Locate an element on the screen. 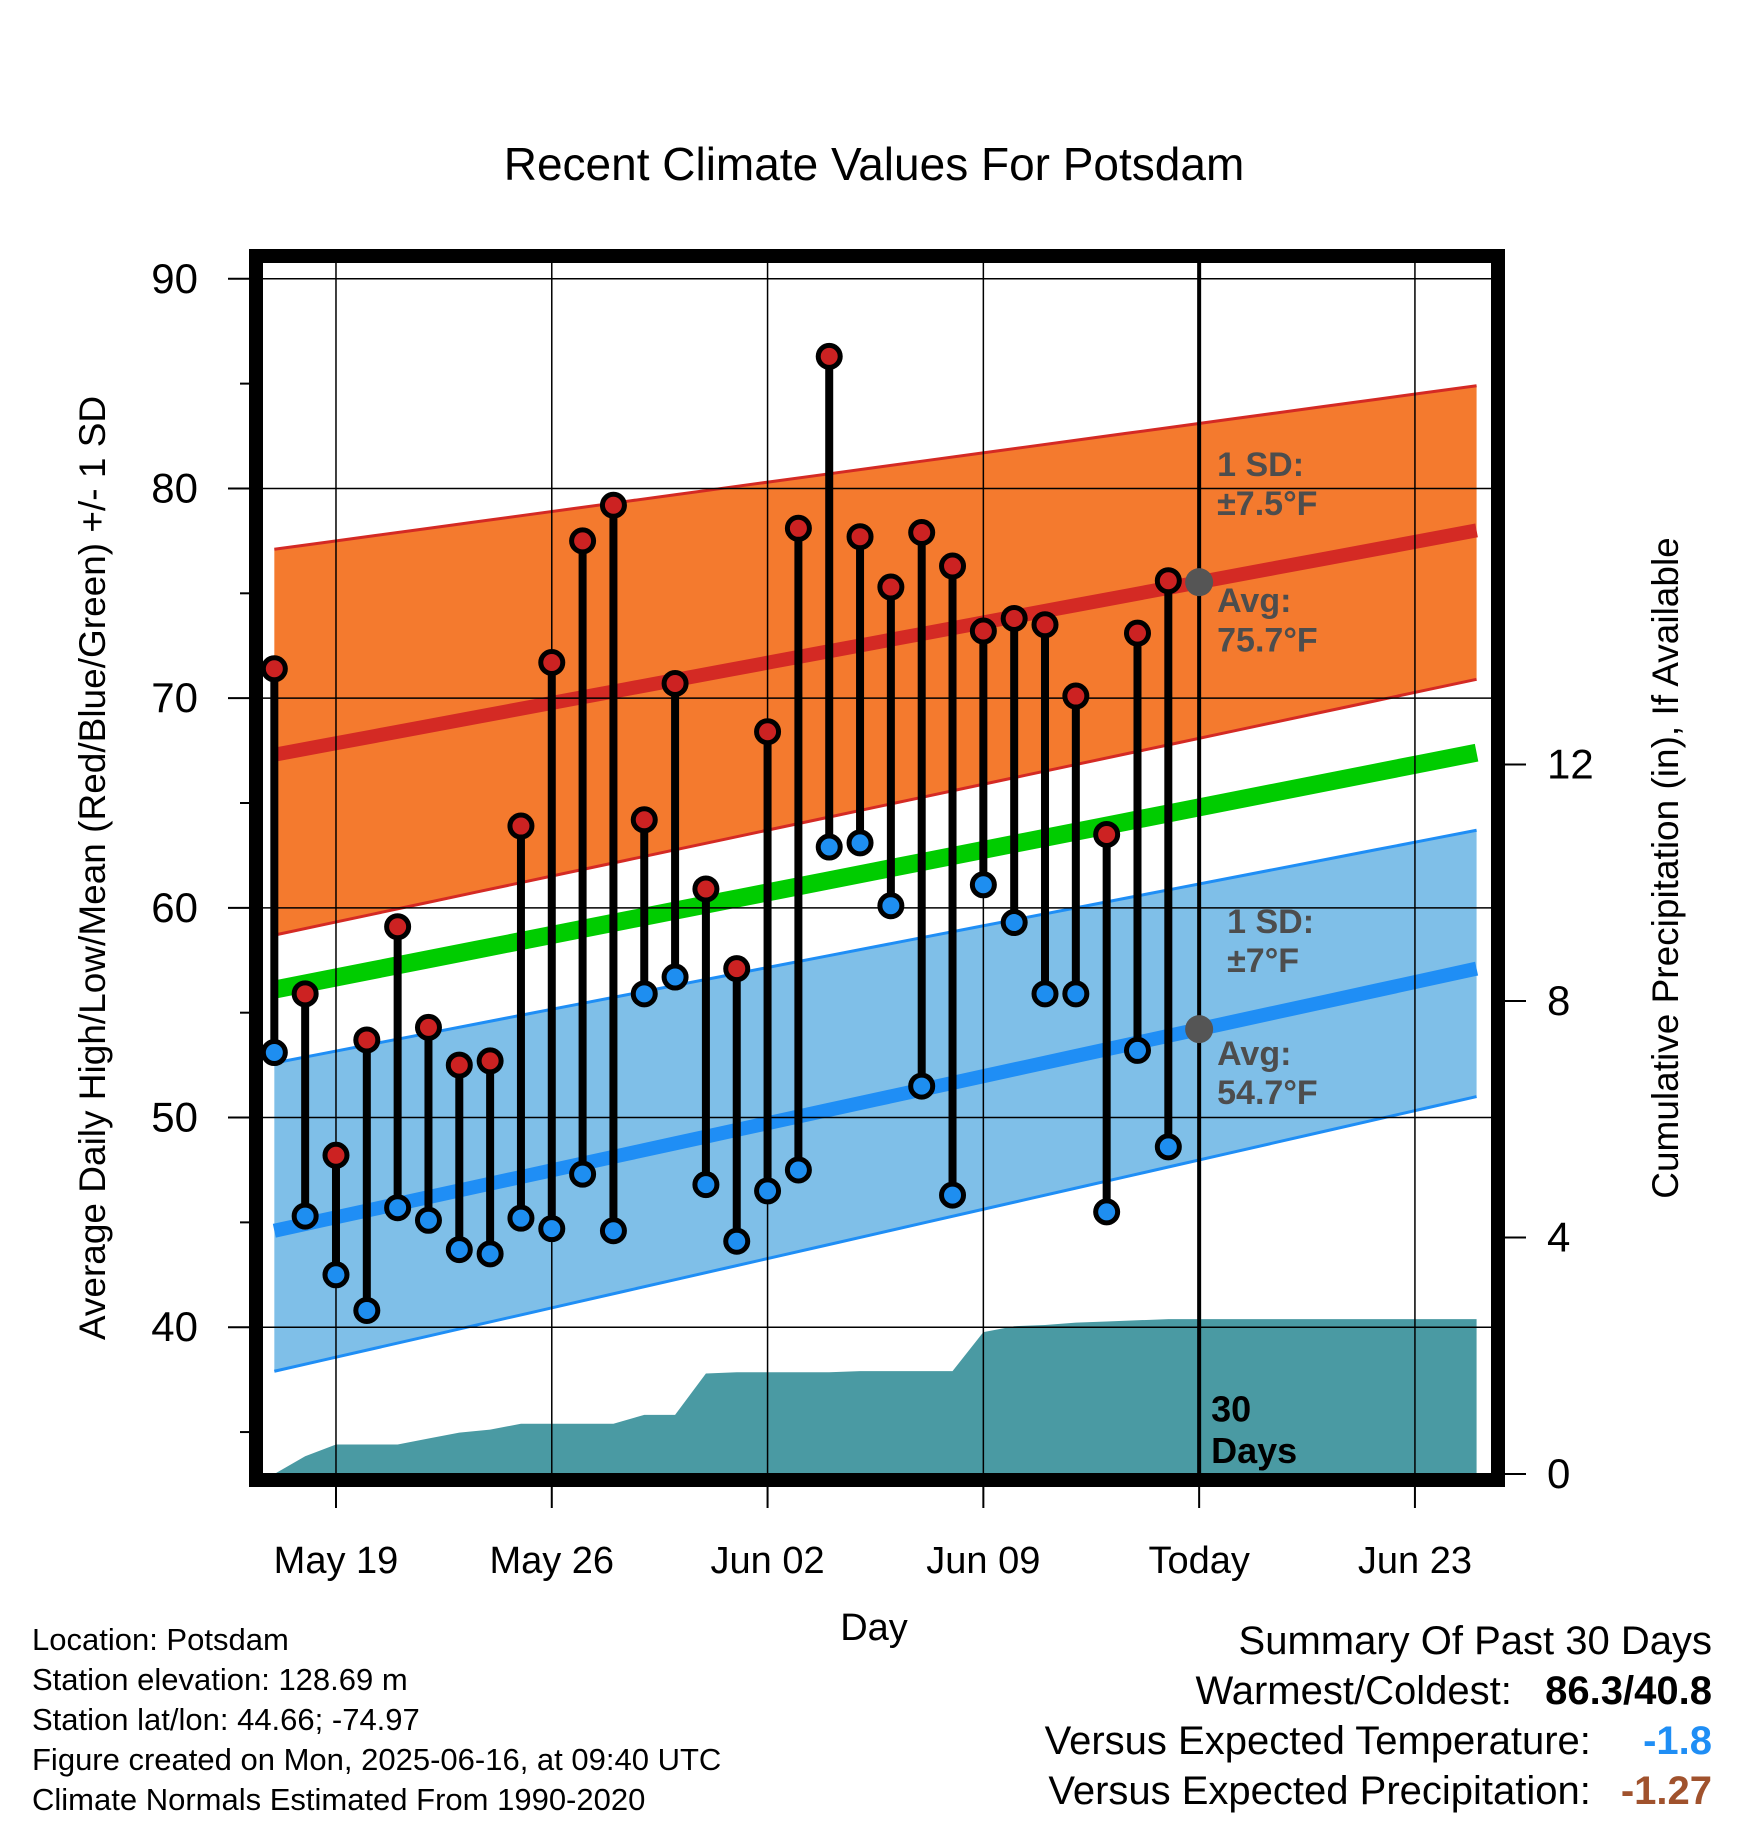 This screenshot has width=1748, height=1828. avg-high-line is located at coordinates (875, 642).